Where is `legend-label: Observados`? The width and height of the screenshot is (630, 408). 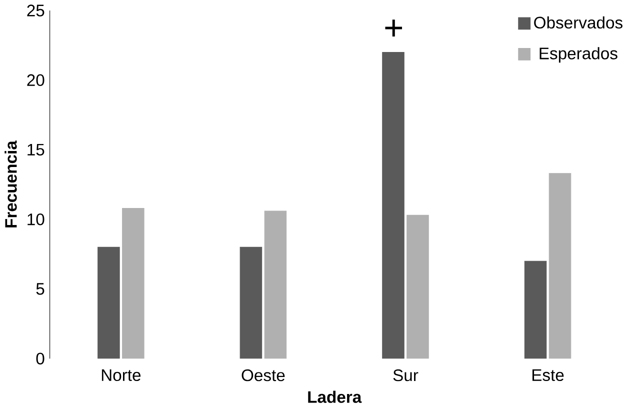
legend-label: Observados is located at coordinates (578, 22).